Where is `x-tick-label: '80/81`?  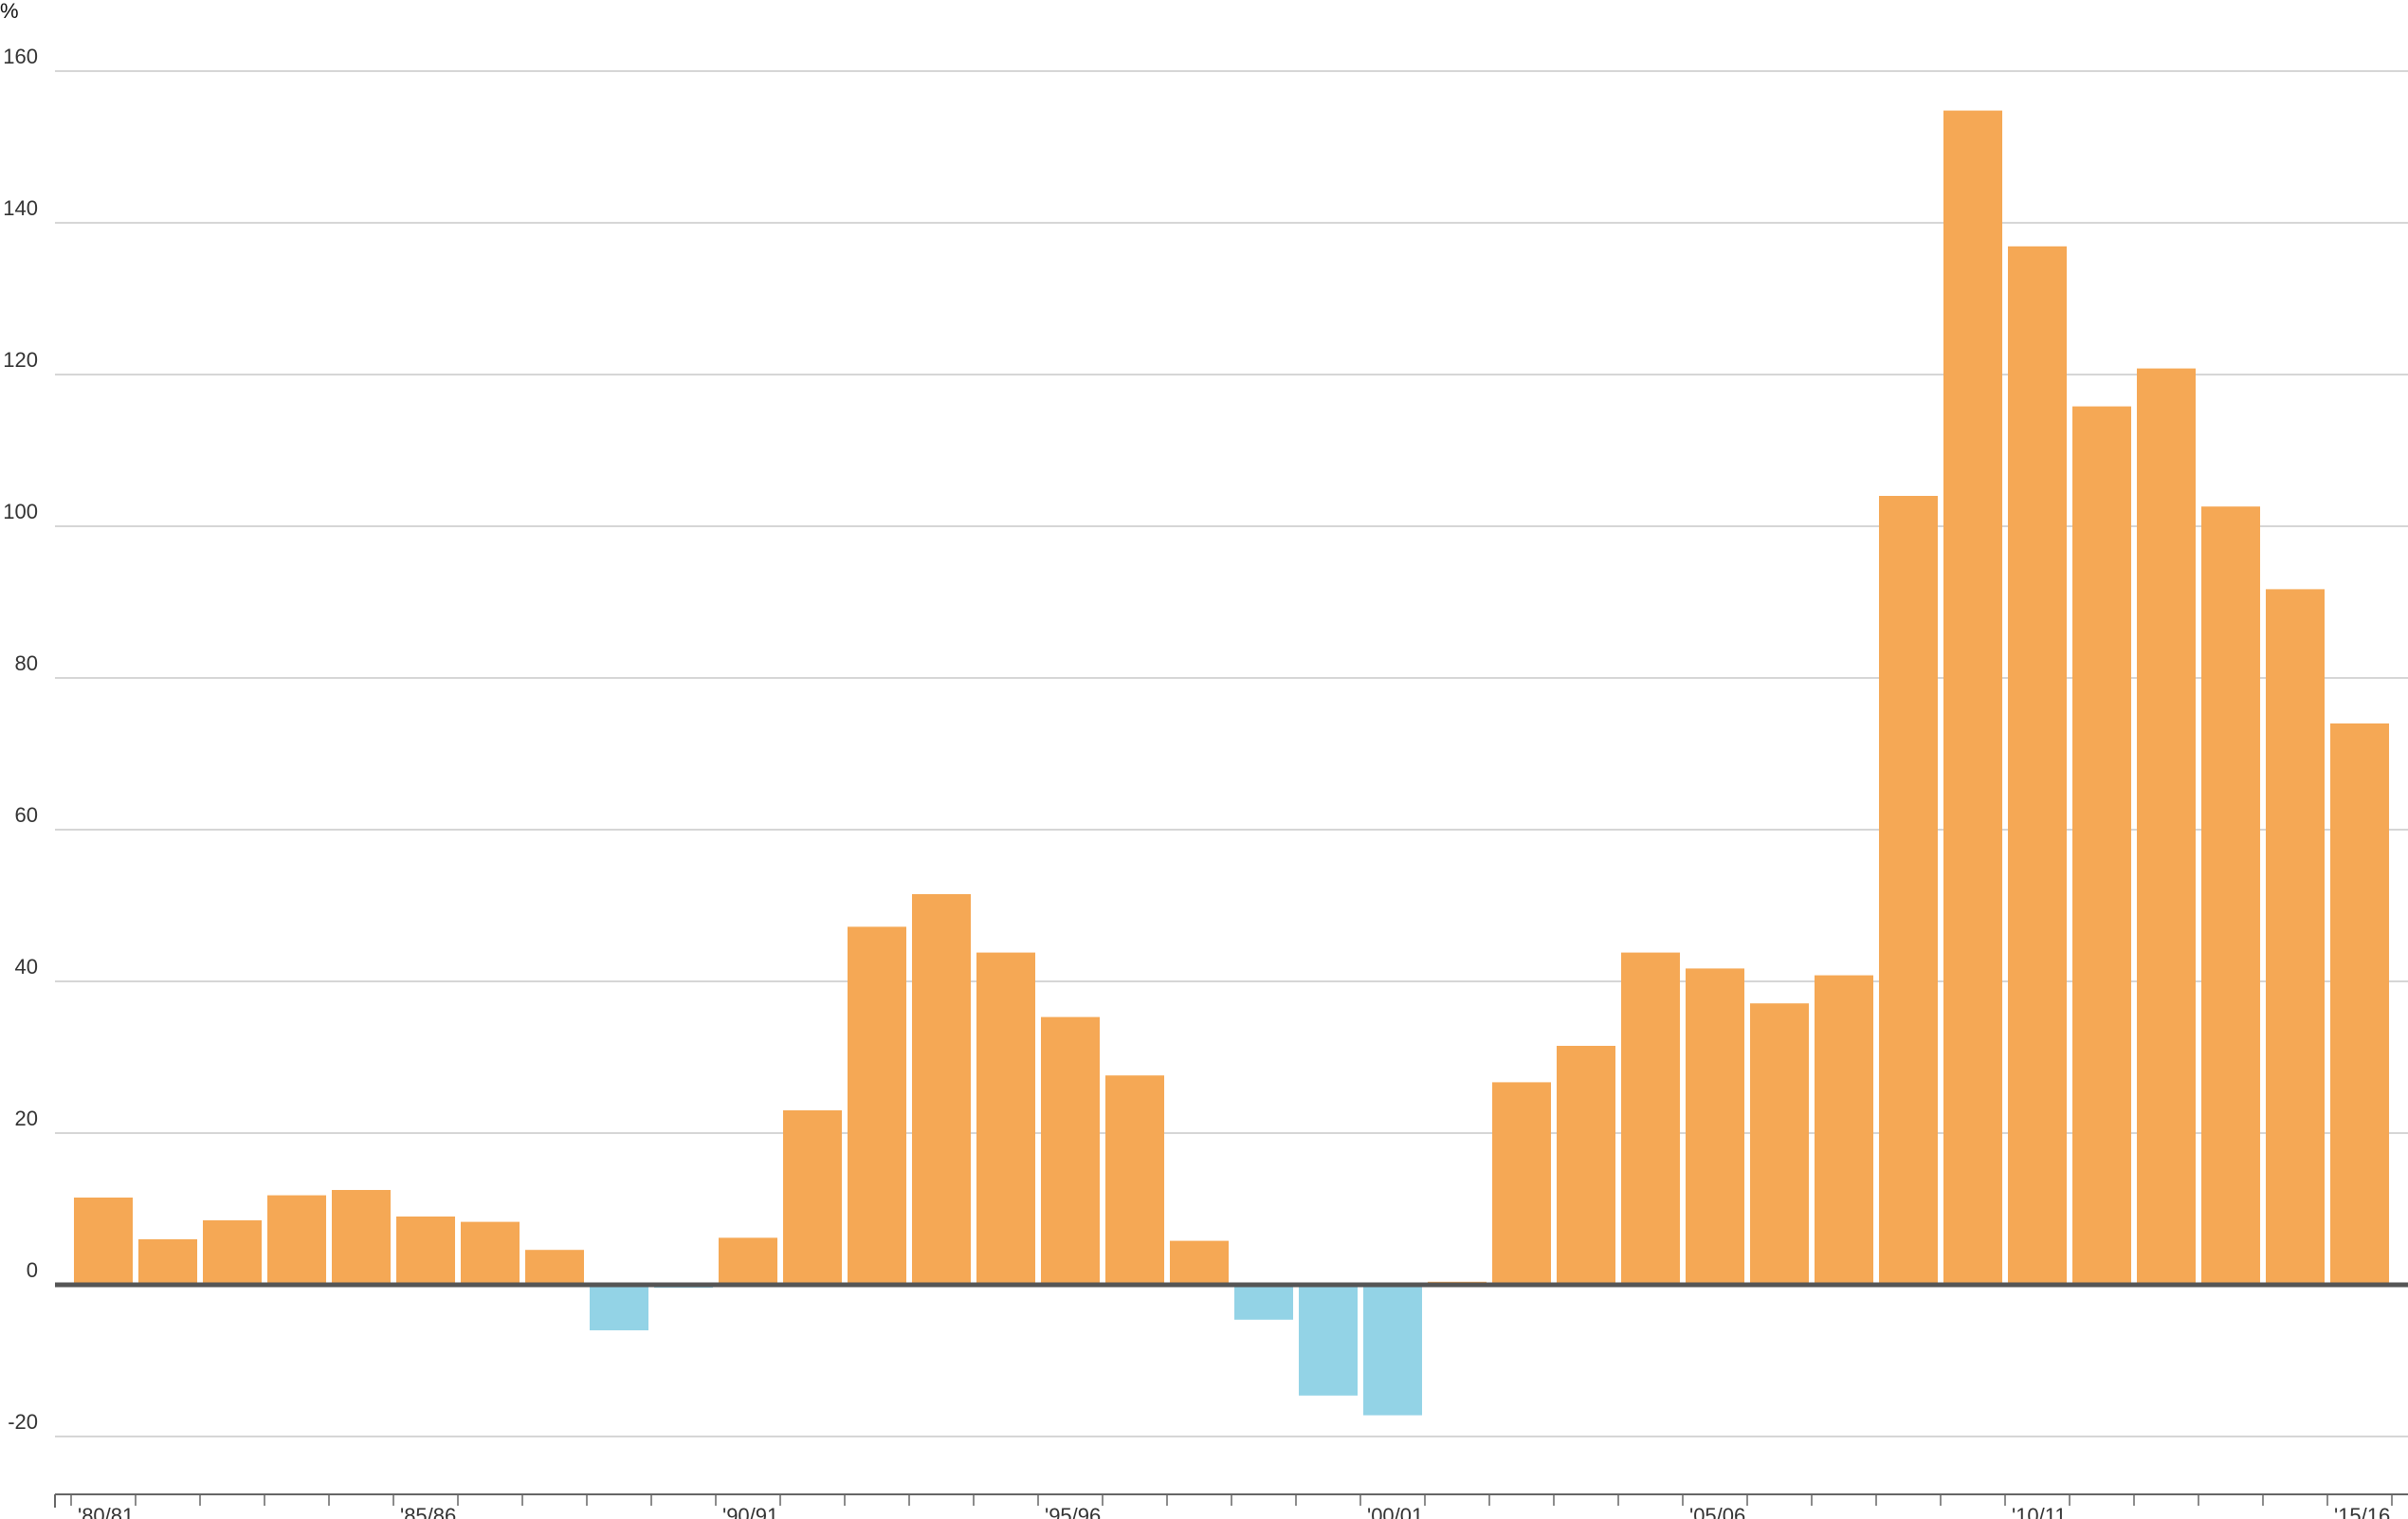 x-tick-label: '80/81 is located at coordinates (106, 1512).